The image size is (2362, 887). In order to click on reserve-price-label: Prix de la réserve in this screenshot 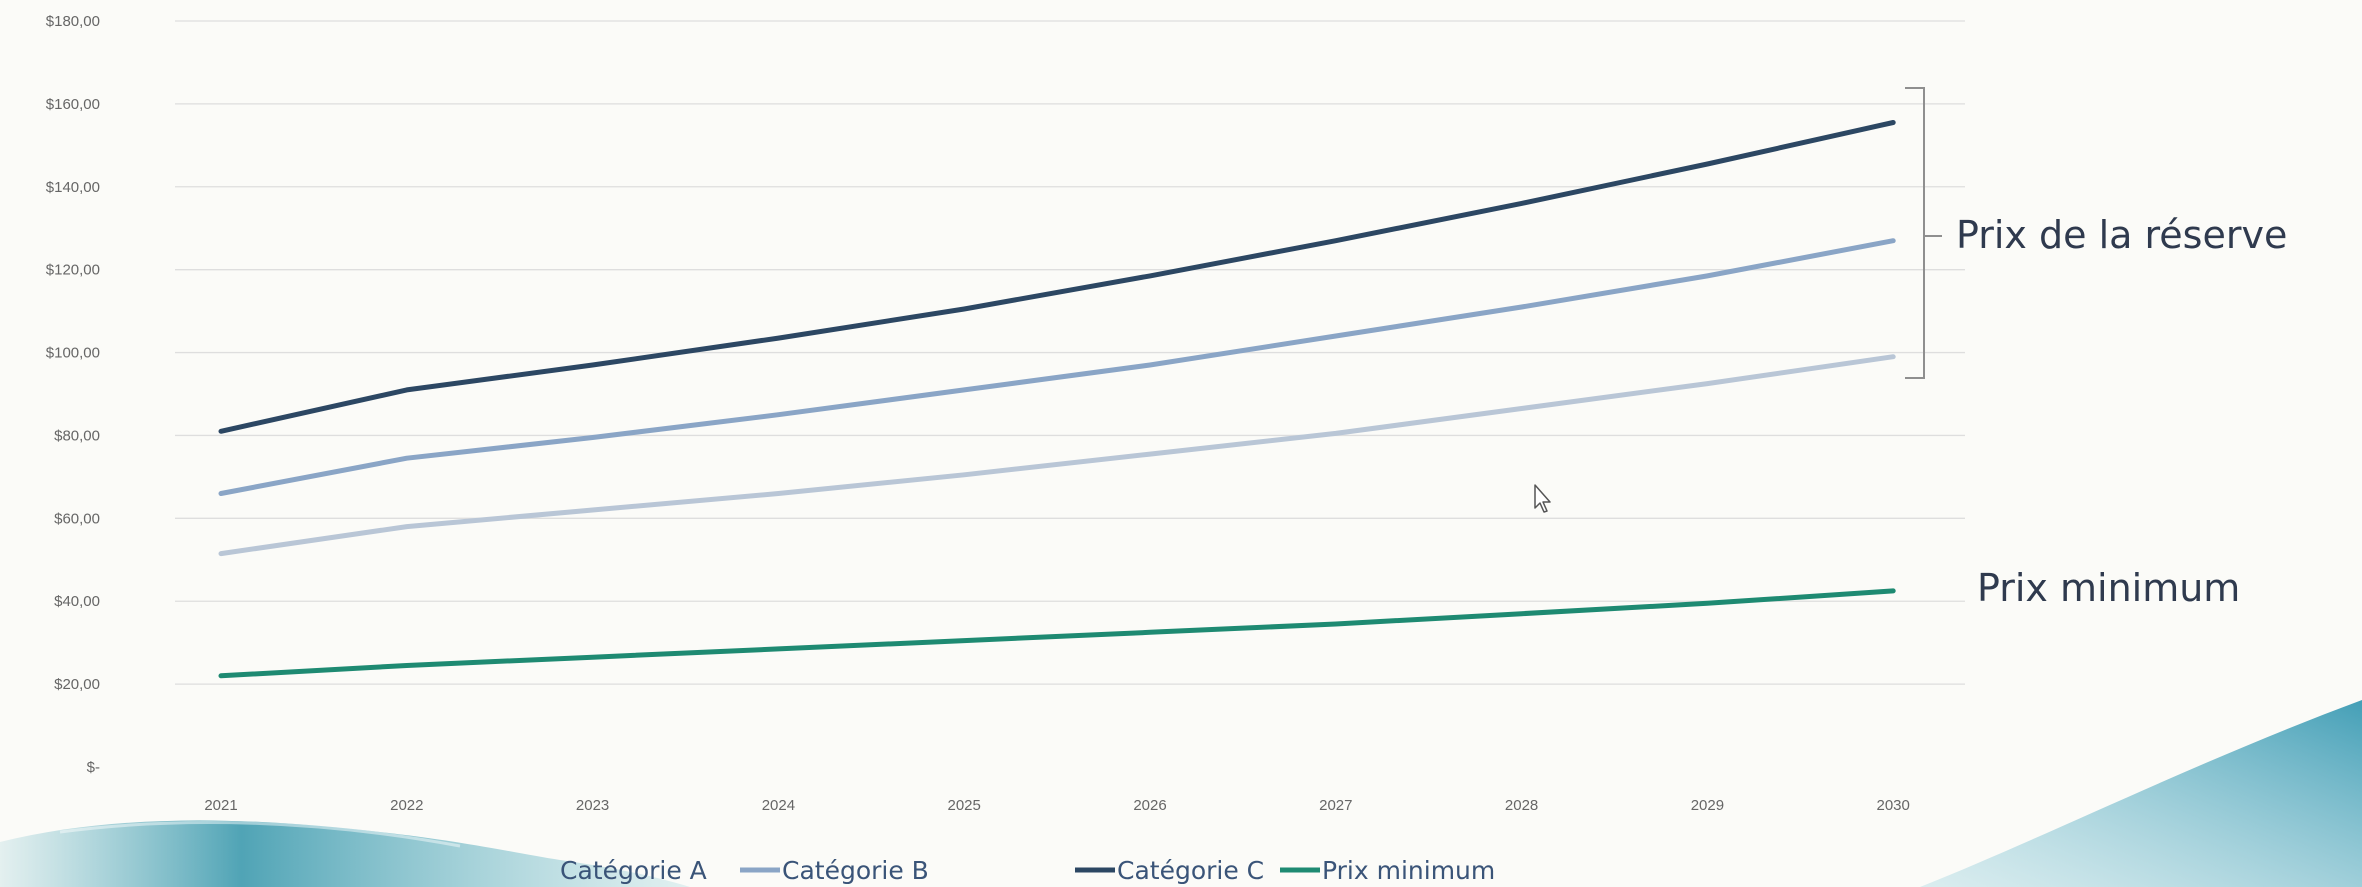, I will do `click(2121, 235)`.